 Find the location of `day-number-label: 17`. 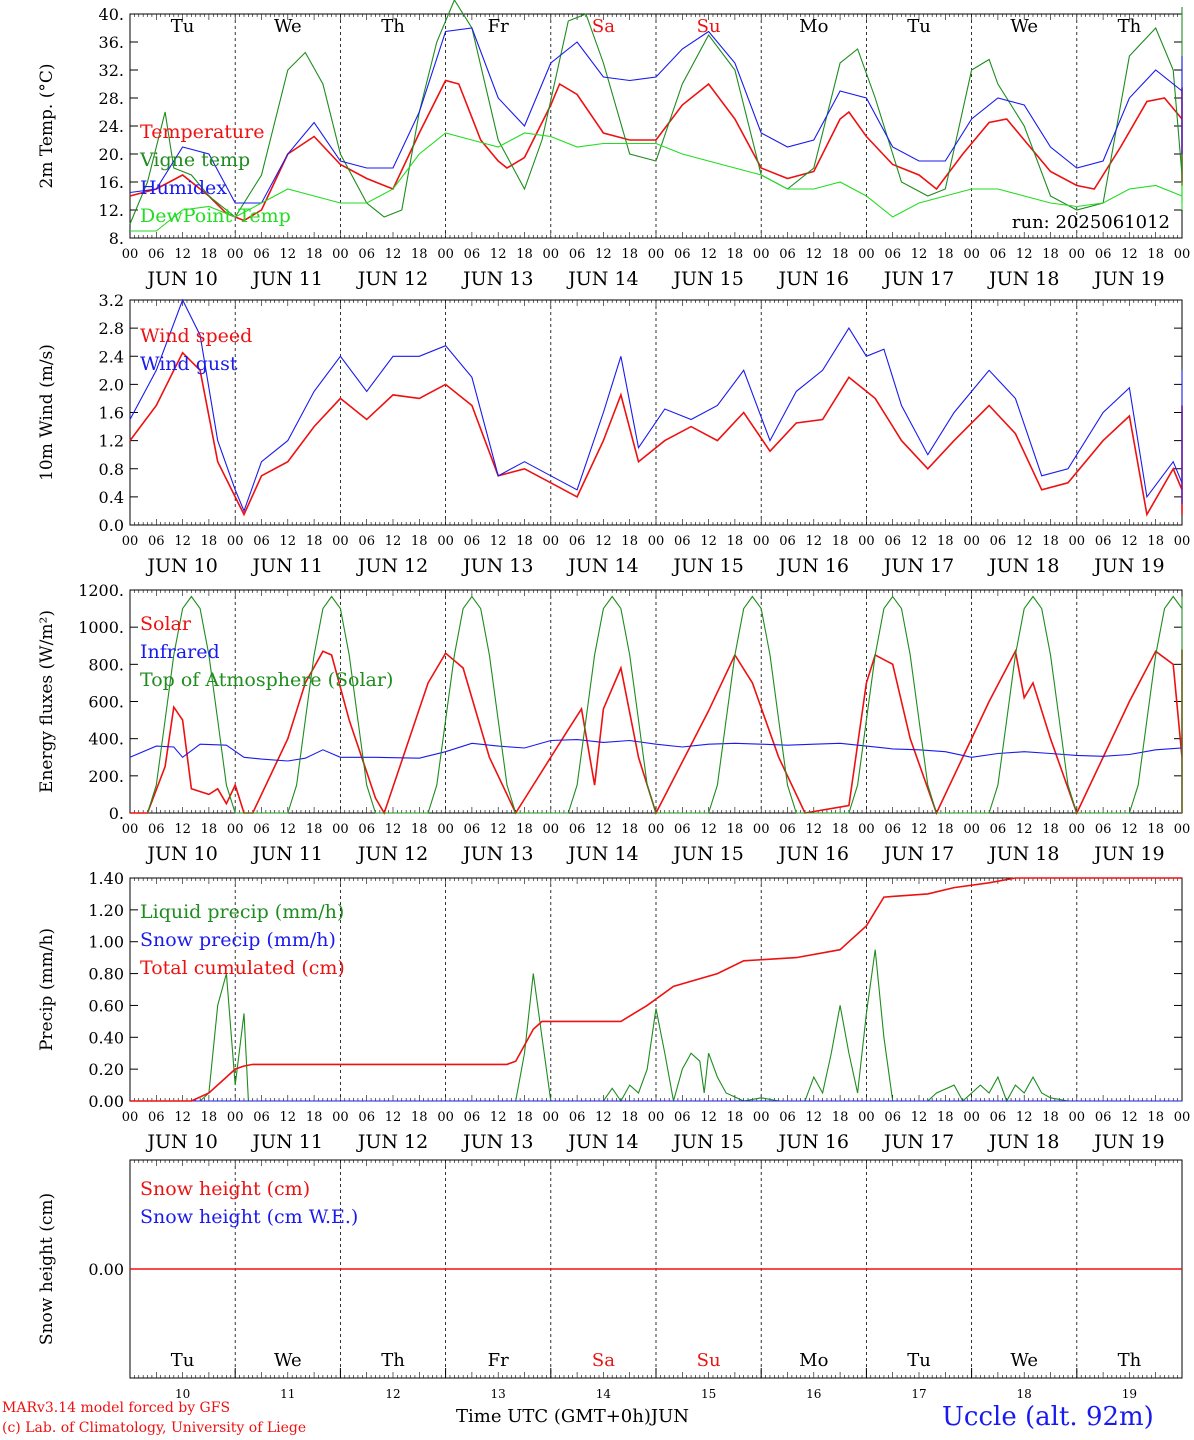

day-number-label: 17 is located at coordinates (918, 1394).